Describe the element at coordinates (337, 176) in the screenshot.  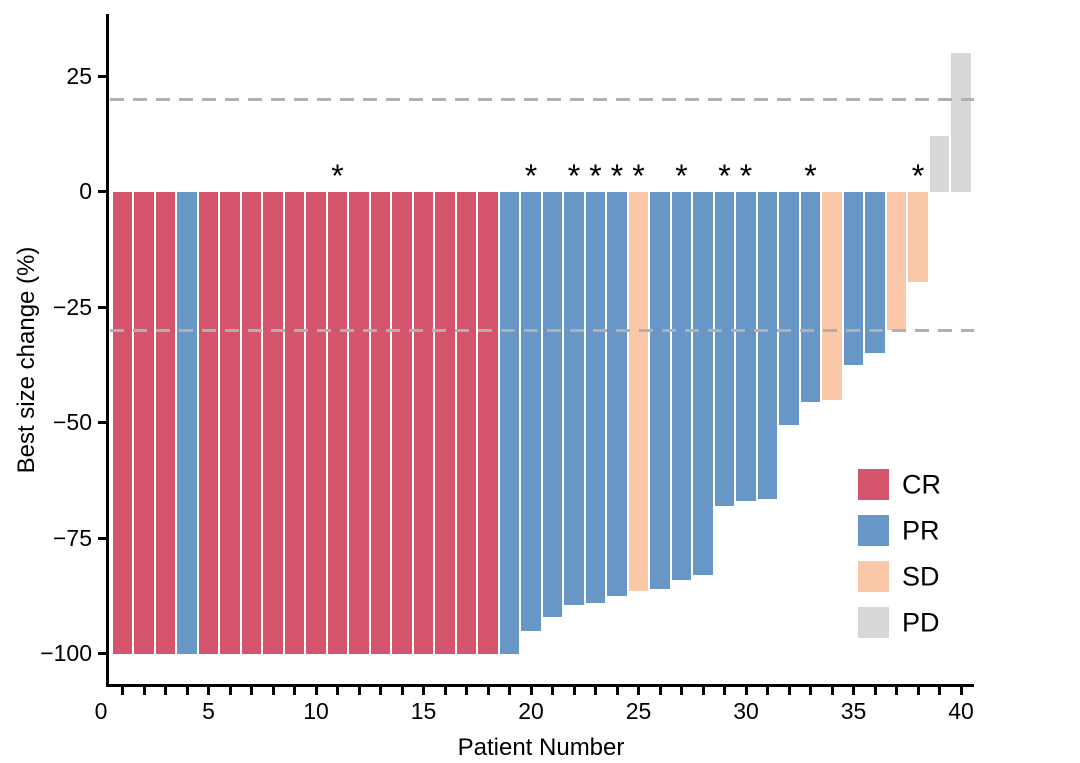
I see `significance-asterisk-patient-11: *` at that location.